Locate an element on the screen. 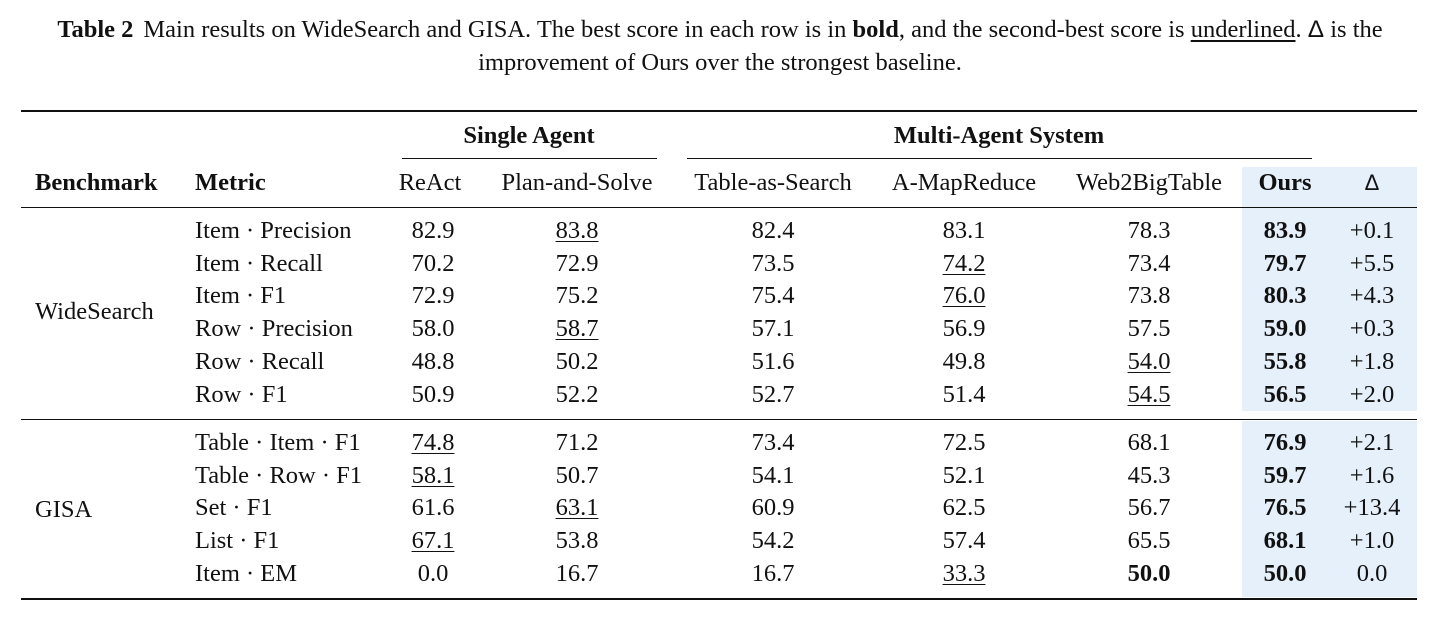 This screenshot has height=619, width=1437. score-cell: 58.7 is located at coordinates (577, 329).